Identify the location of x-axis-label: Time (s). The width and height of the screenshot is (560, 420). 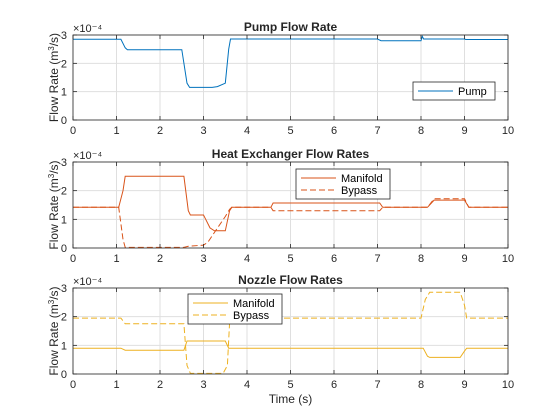
(291, 399).